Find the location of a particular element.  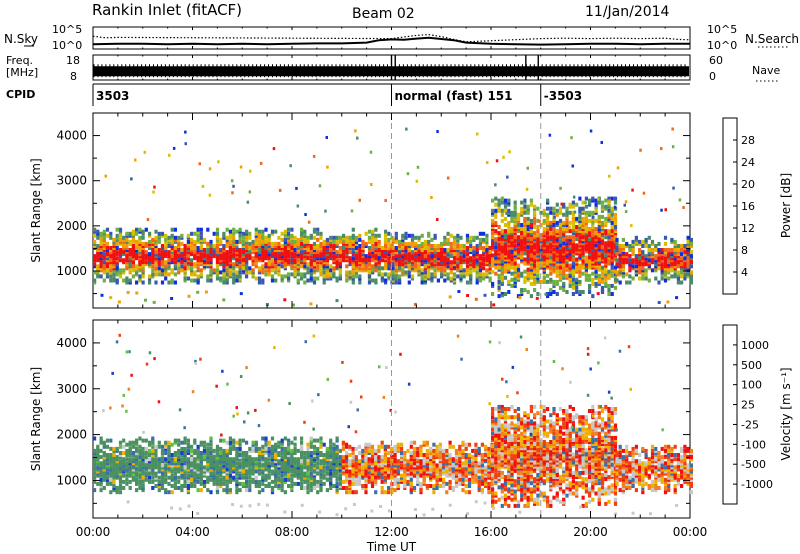

near-range-echo-cell is located at coordinates (154, 302).